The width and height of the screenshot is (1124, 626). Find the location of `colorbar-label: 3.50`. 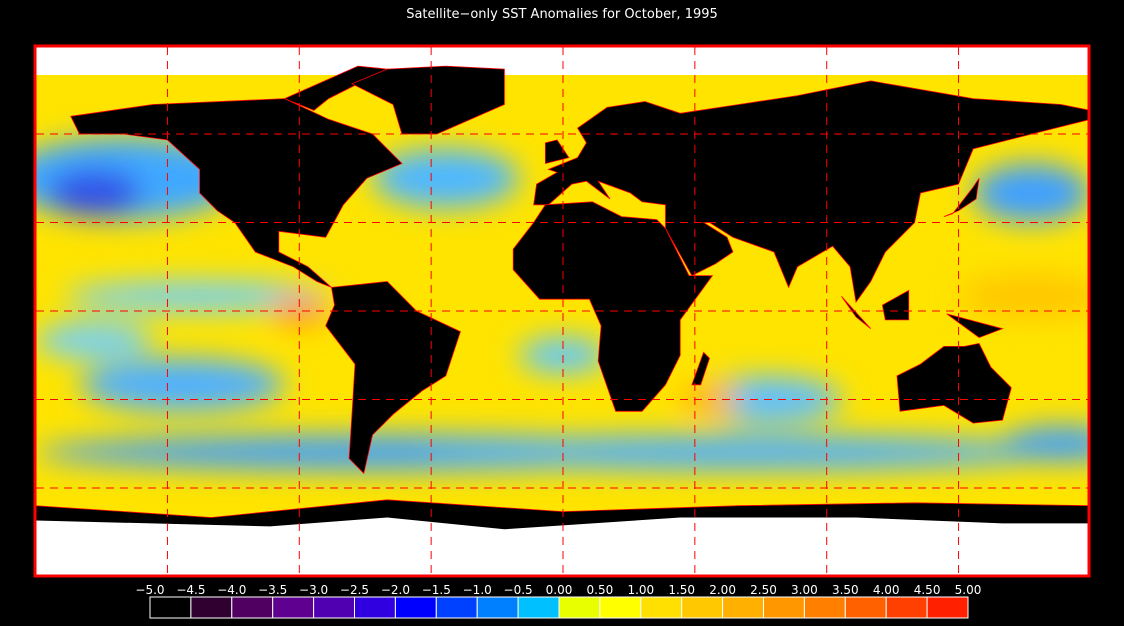

colorbar-label: 3.50 is located at coordinates (845, 590).